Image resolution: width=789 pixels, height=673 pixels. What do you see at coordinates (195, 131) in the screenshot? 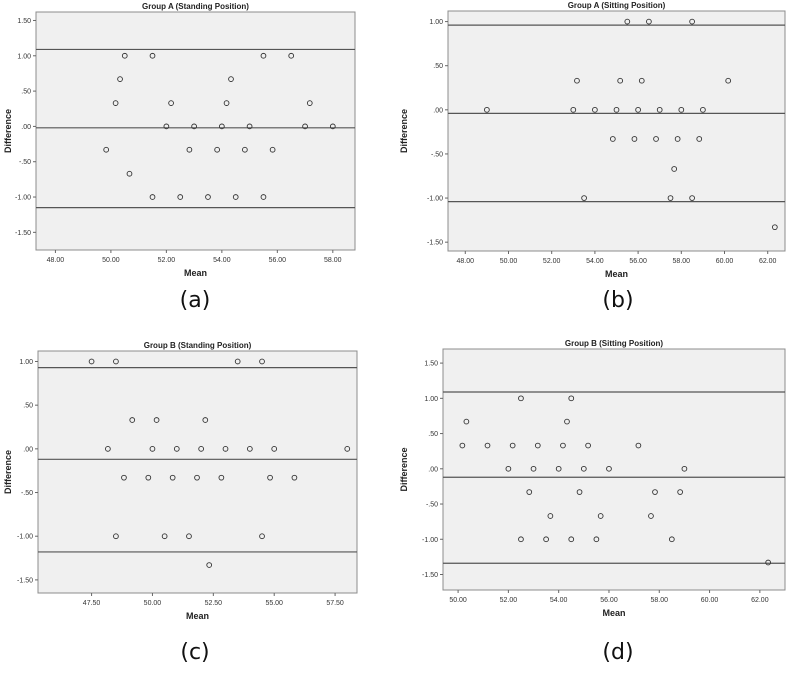
I see `plot-area` at bounding box center [195, 131].